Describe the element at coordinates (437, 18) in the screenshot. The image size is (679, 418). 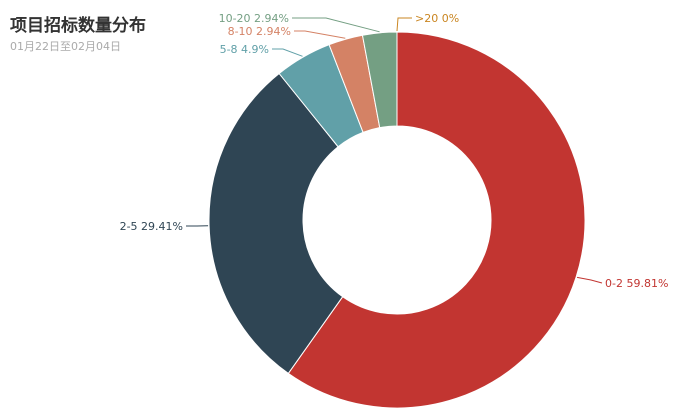
I see `slice-label->20: >20 0%` at that location.